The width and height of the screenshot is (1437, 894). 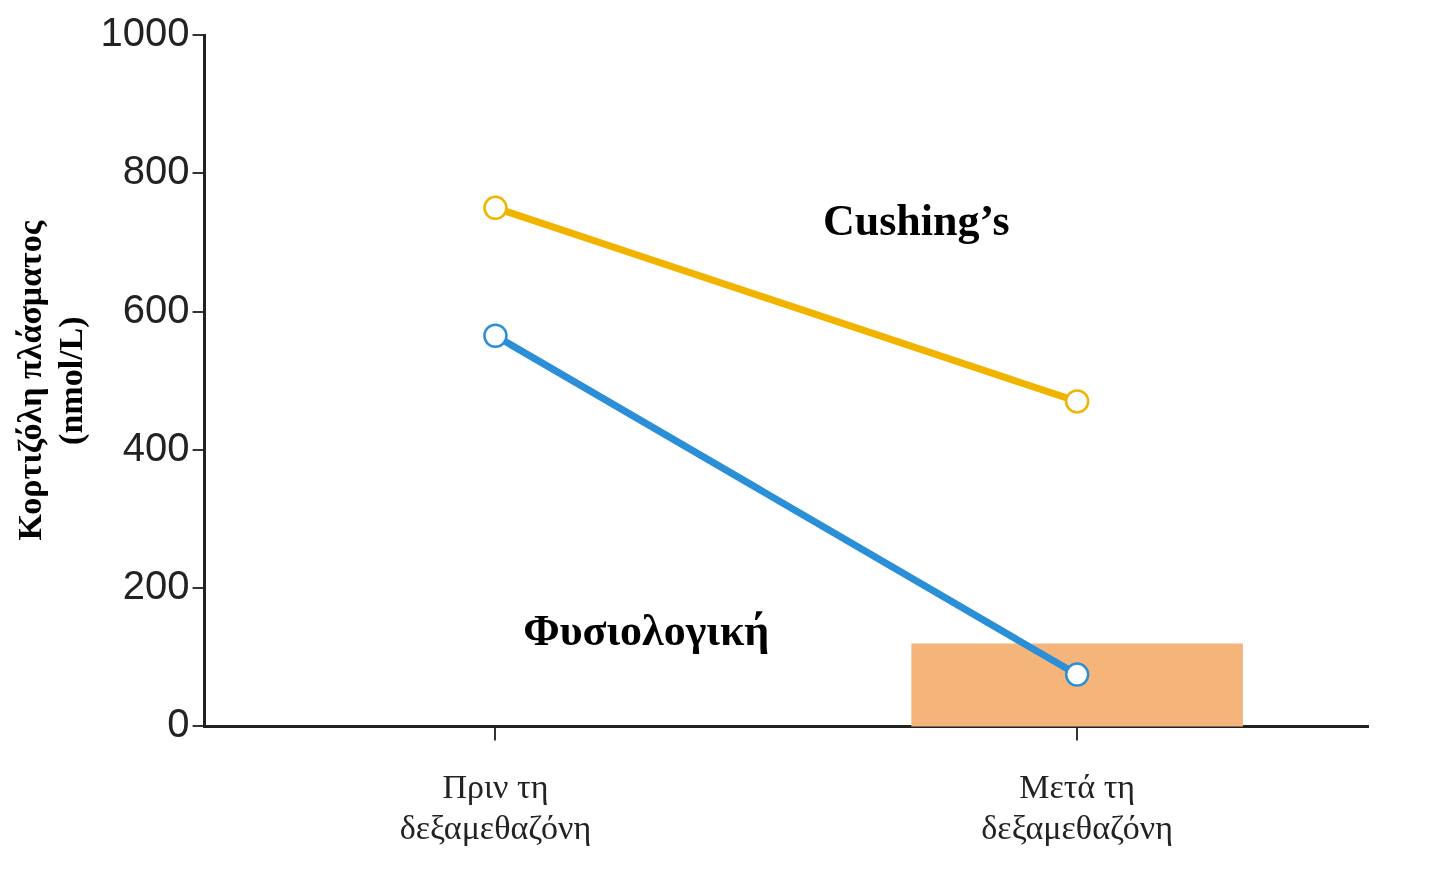 What do you see at coordinates (50, 380) in the screenshot?
I see `y-axis-title: Κορτιζόλη πλάσματος (nmol/L)` at bounding box center [50, 380].